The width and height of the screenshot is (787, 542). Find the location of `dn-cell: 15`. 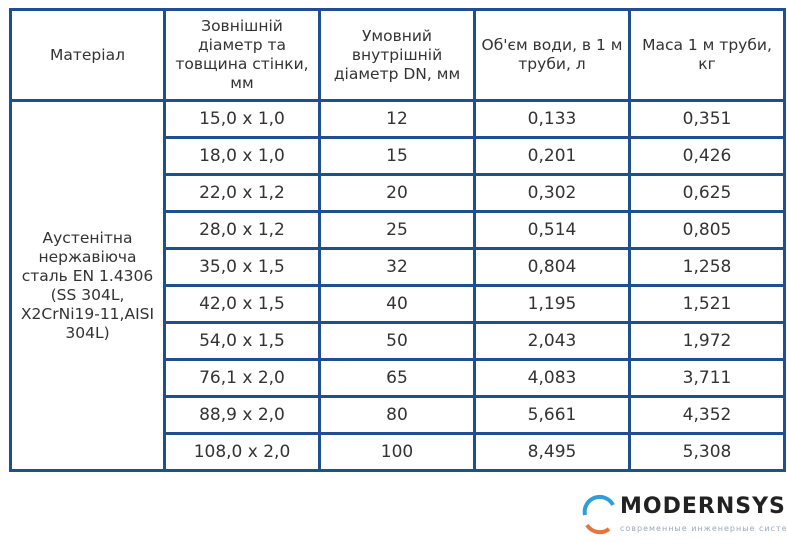

dn-cell: 15 is located at coordinates (397, 156).